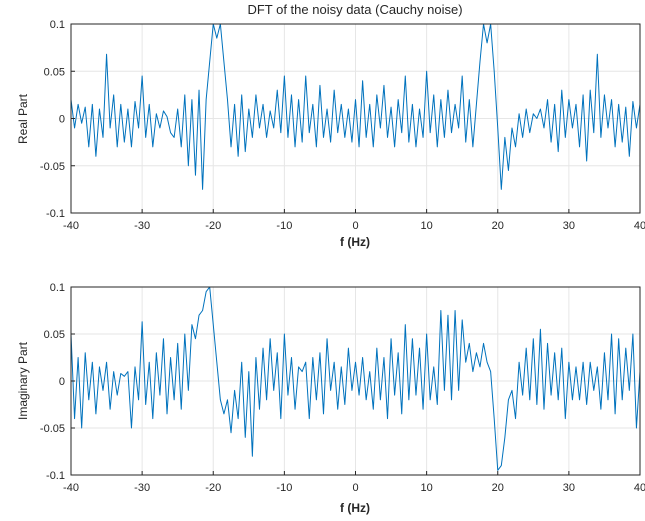 Image resolution: width=645 pixels, height=521 pixels. I want to click on y-axis-label-real: Real Part, so click(23, 118).